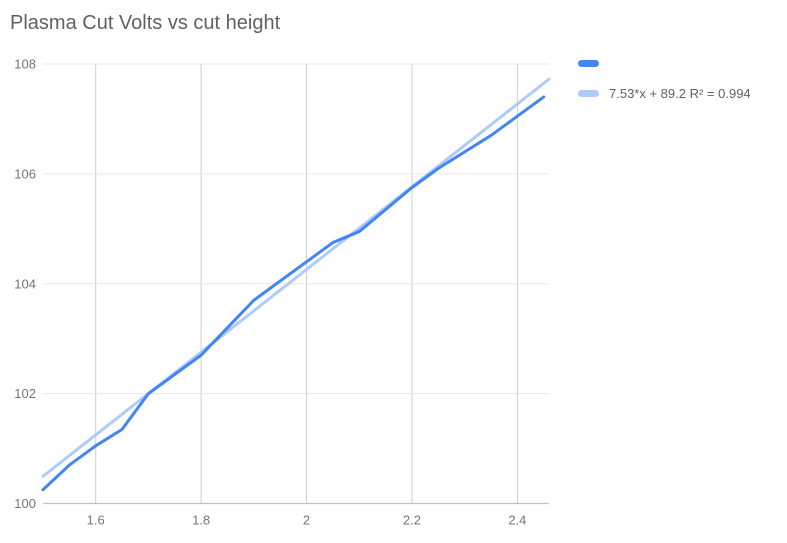 The height and width of the screenshot is (543, 787). What do you see at coordinates (680, 93) in the screenshot?
I see `trendline-label: 7.53*x + 89.2 R² = 0.994` at bounding box center [680, 93].